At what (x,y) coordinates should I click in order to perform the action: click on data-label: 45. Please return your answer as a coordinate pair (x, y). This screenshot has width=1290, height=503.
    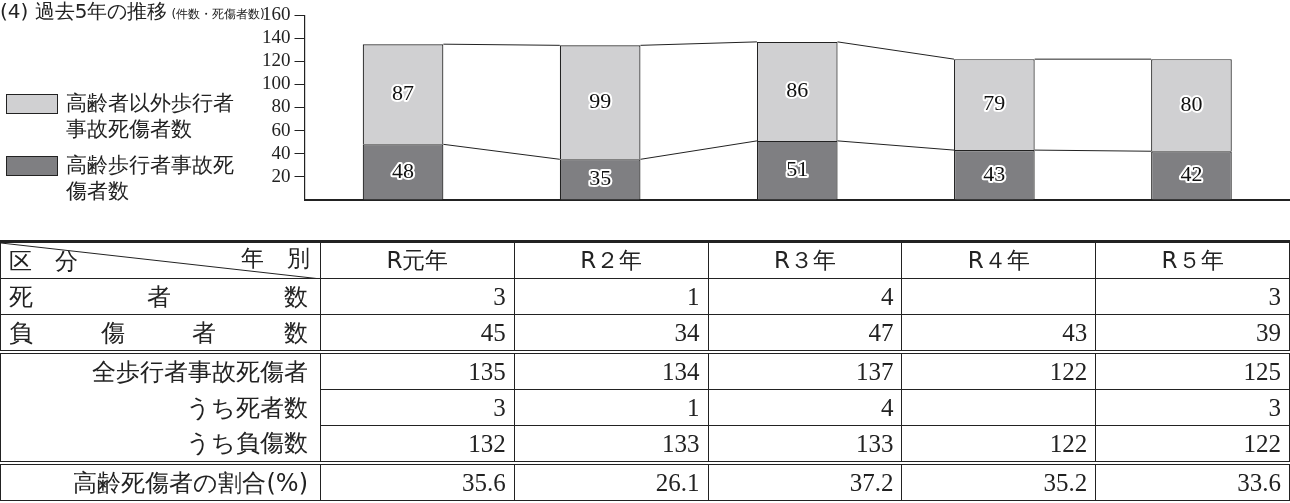
    Looking at the image, I should click on (417, 333).